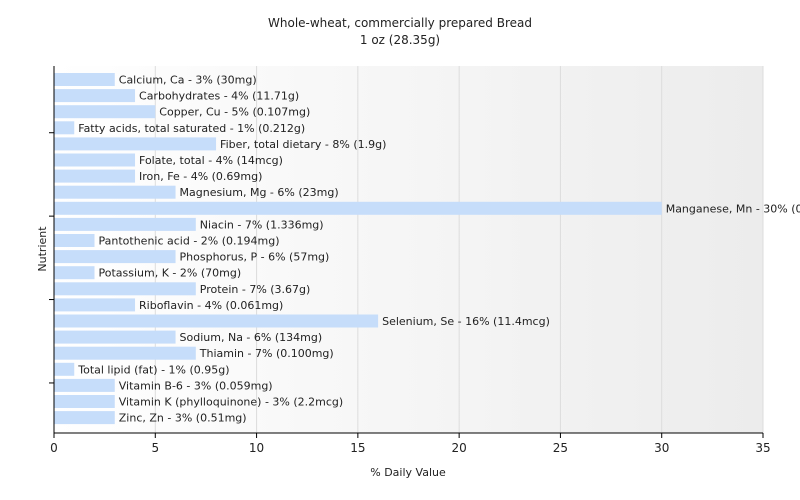 This screenshot has height=500, width=800. Describe the element at coordinates (219, 96) in the screenshot. I see `bar-label: Carbohydrates - 4% (11.71g)` at that location.